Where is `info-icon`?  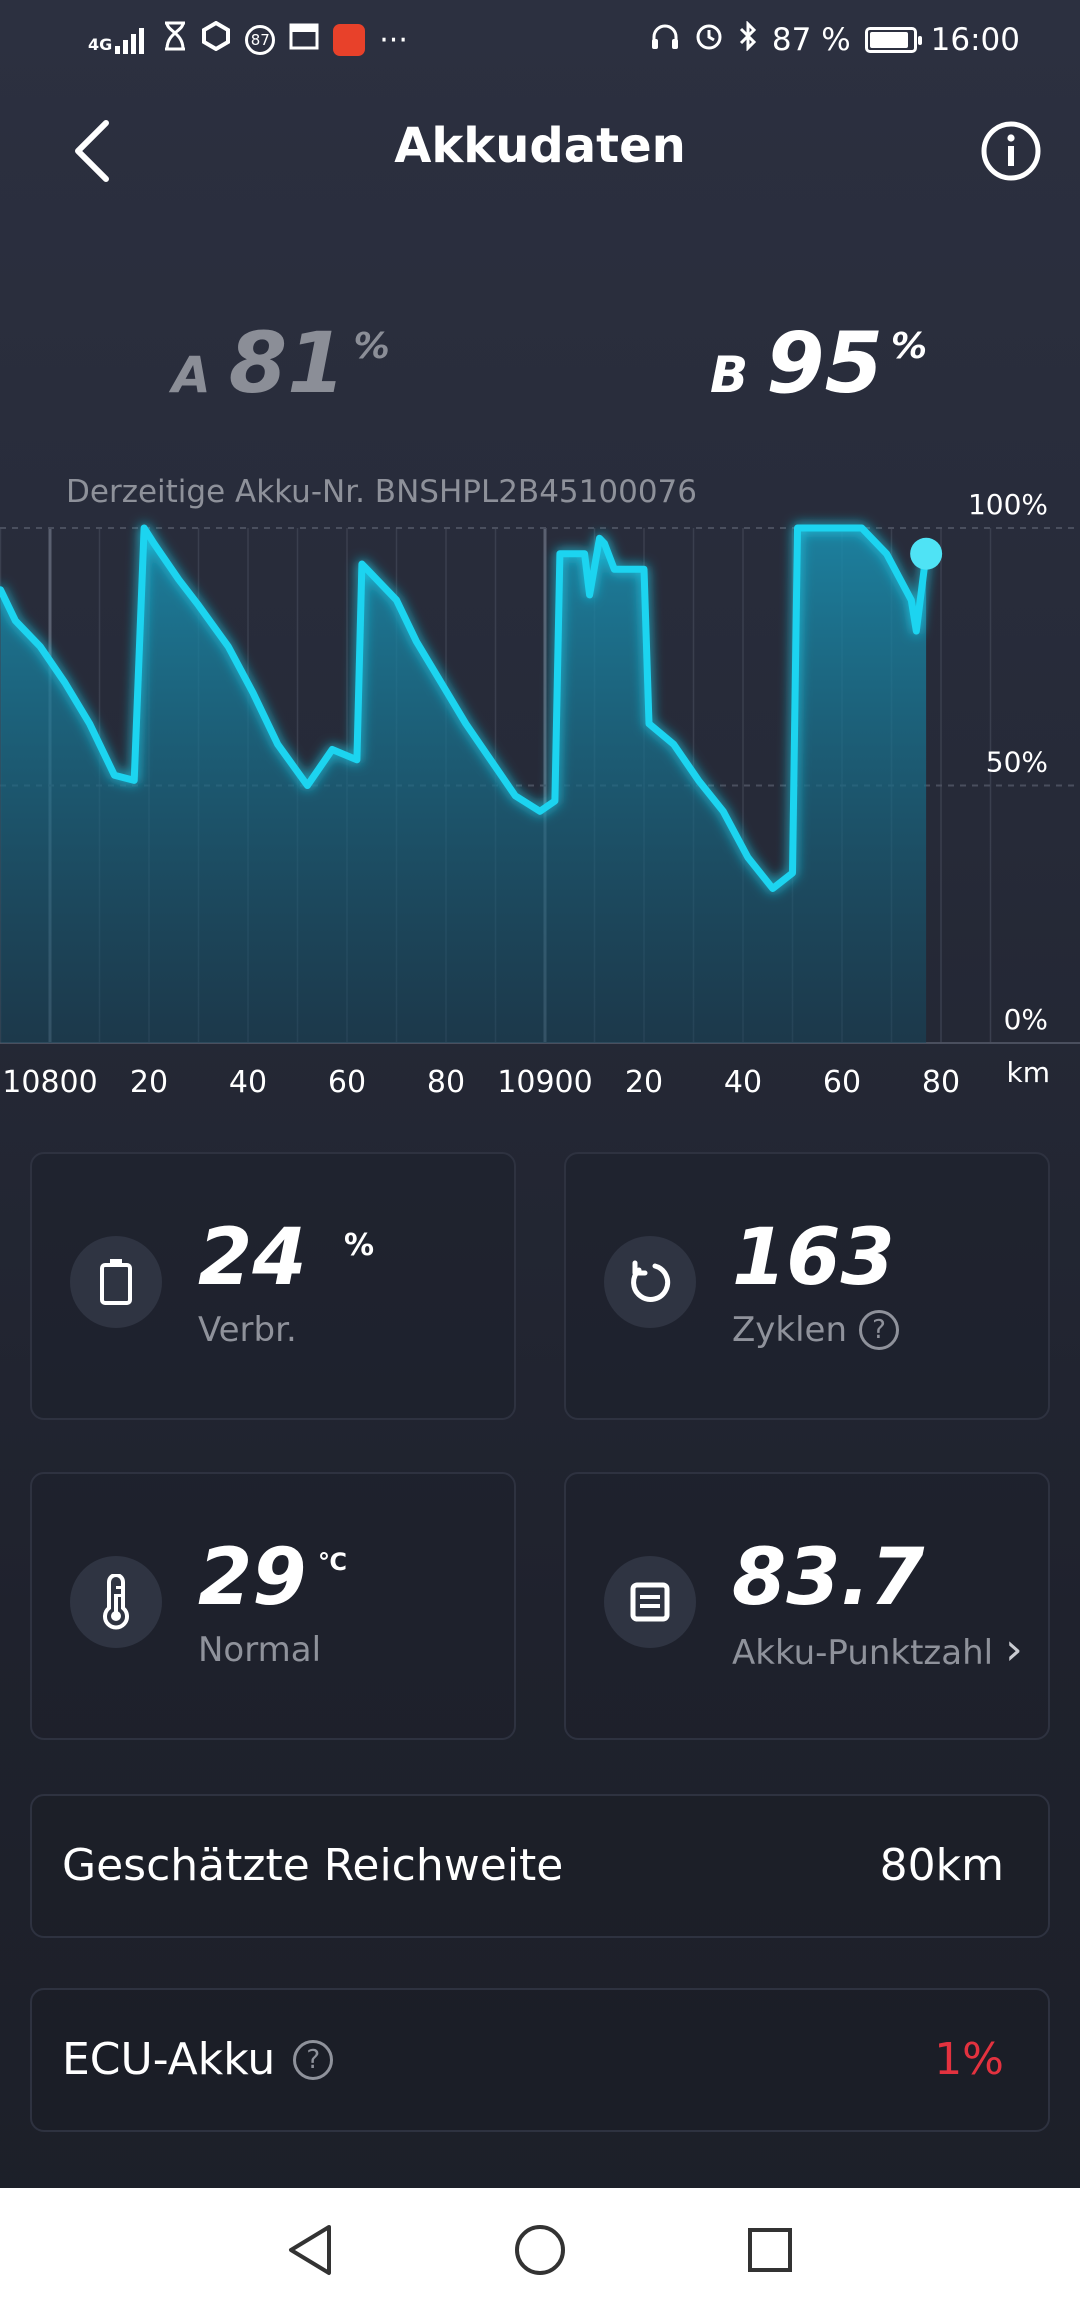
info-icon is located at coordinates (1011, 151).